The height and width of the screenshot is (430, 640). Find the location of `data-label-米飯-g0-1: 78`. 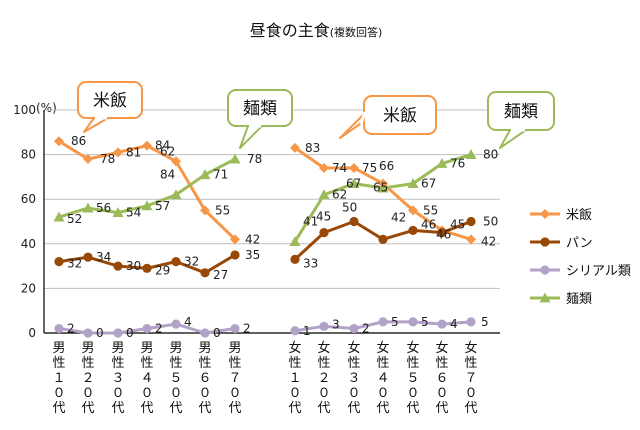

data-label-米飯-g0-1: 78 is located at coordinates (107, 159).